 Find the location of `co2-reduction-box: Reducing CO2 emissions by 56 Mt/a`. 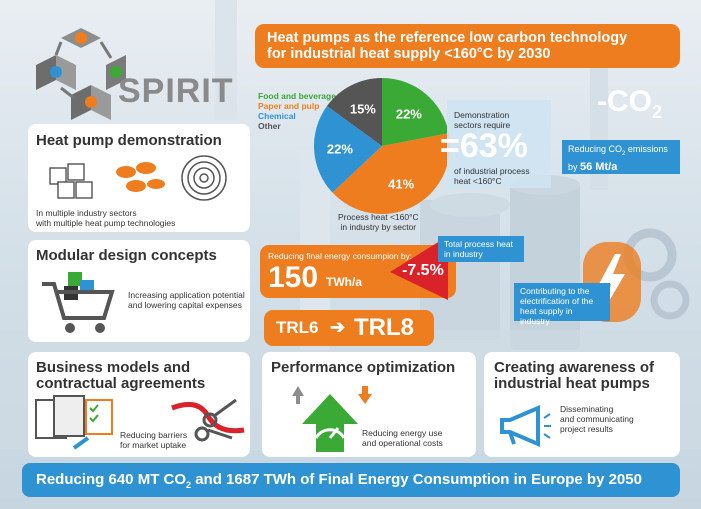

co2-reduction-box: Reducing CO2 emissions by 56 Mt/a is located at coordinates (621, 157).